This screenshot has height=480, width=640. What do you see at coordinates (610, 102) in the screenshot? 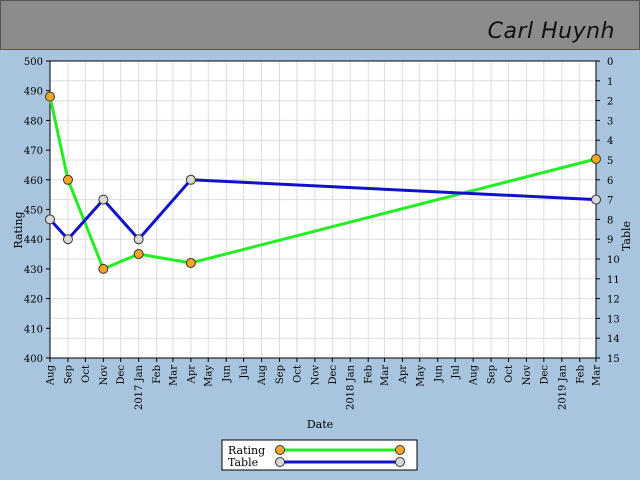
I see `y-right-tick-label: 2` at bounding box center [610, 102].